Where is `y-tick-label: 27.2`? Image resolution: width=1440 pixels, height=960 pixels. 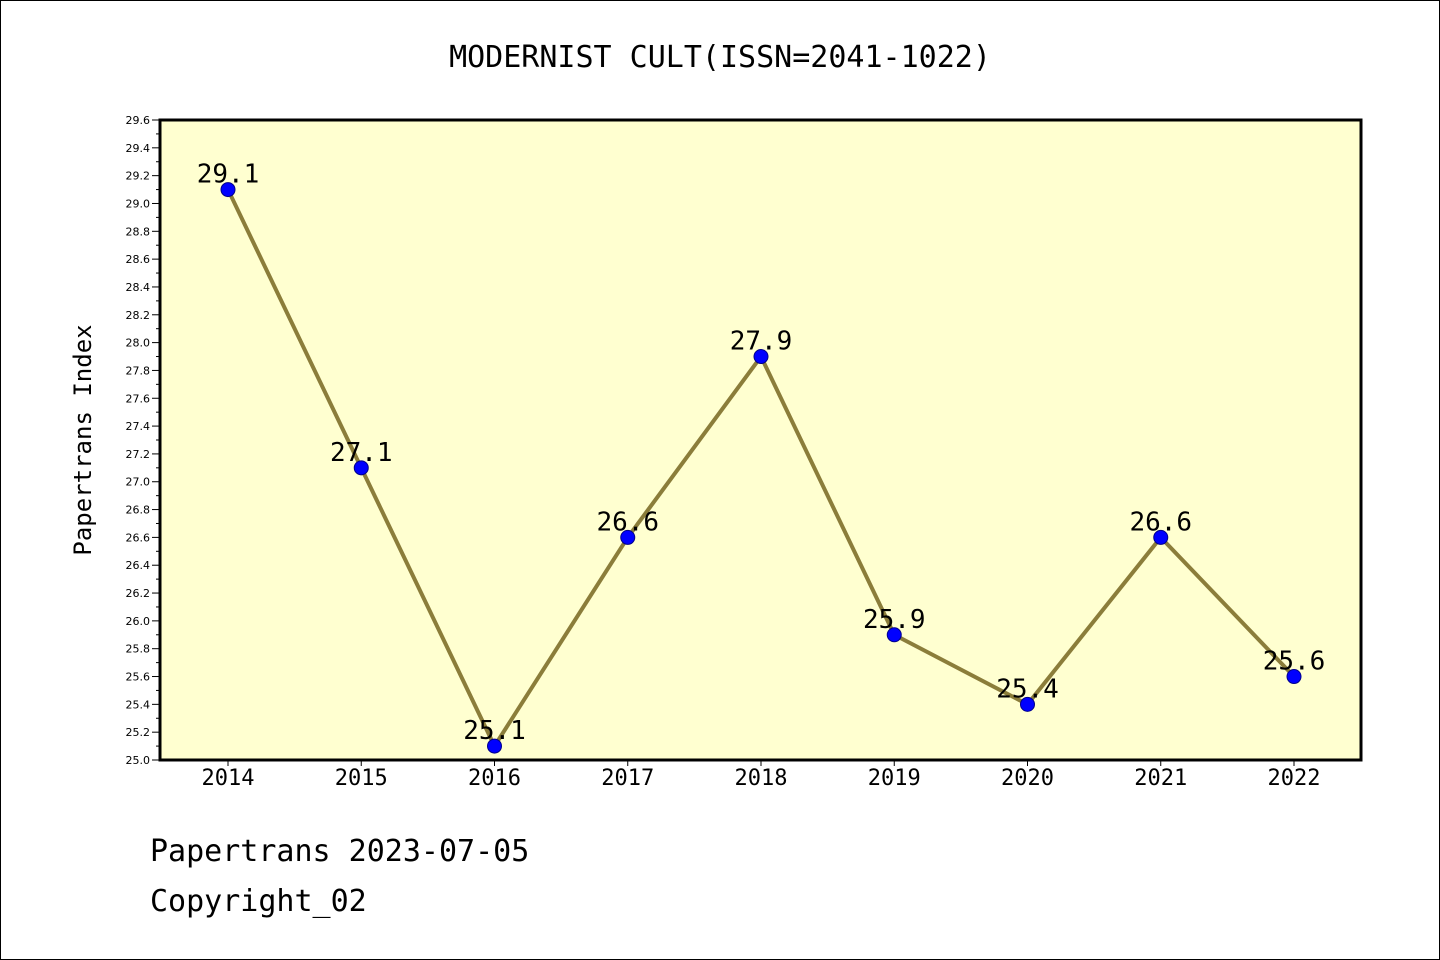 y-tick-label: 27.2 is located at coordinates (138, 454).